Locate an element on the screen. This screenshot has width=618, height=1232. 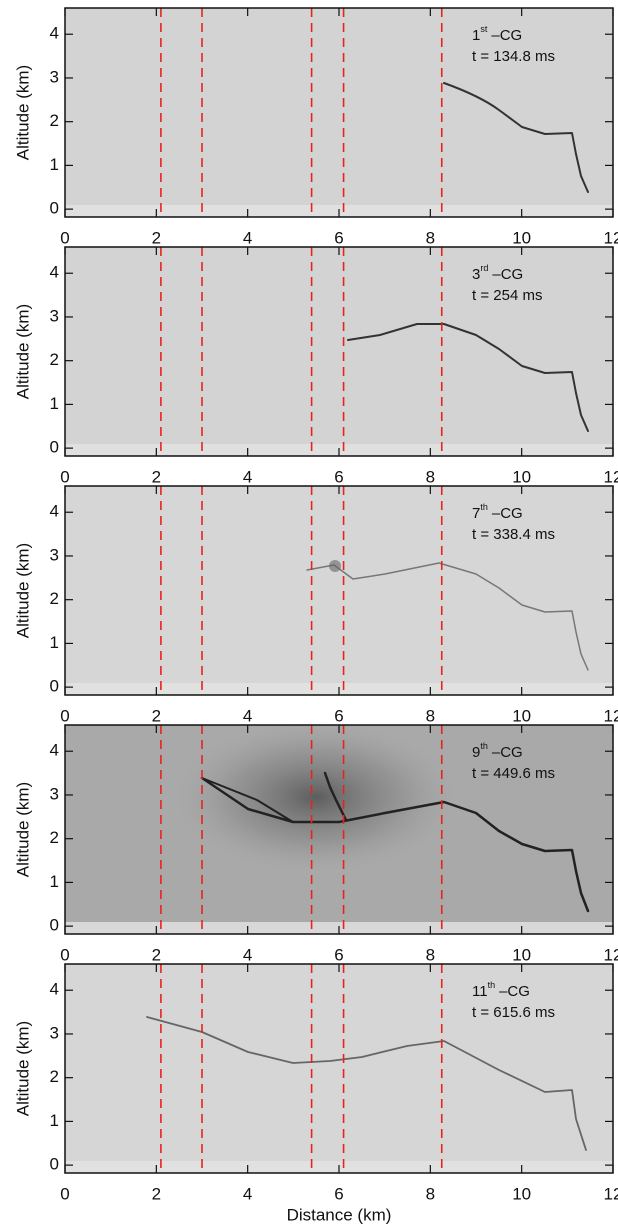
time-label: t = 134.8 ms is located at coordinates (513, 56).